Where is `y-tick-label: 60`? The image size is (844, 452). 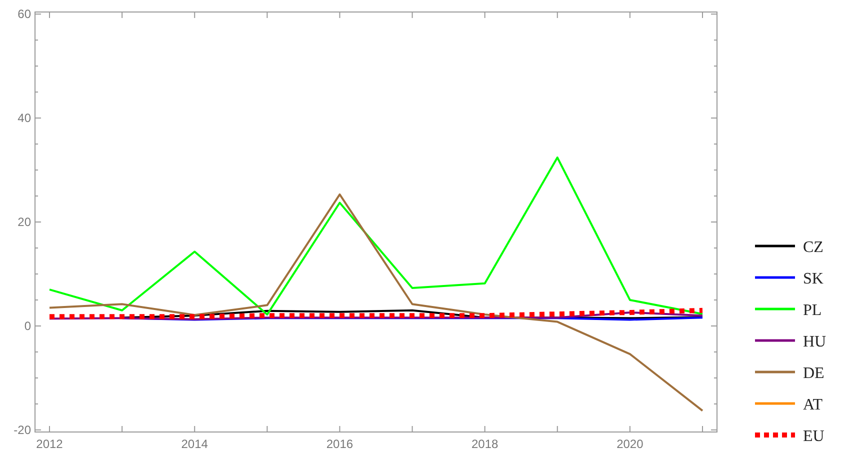 y-tick-label: 60 is located at coordinates (25, 14).